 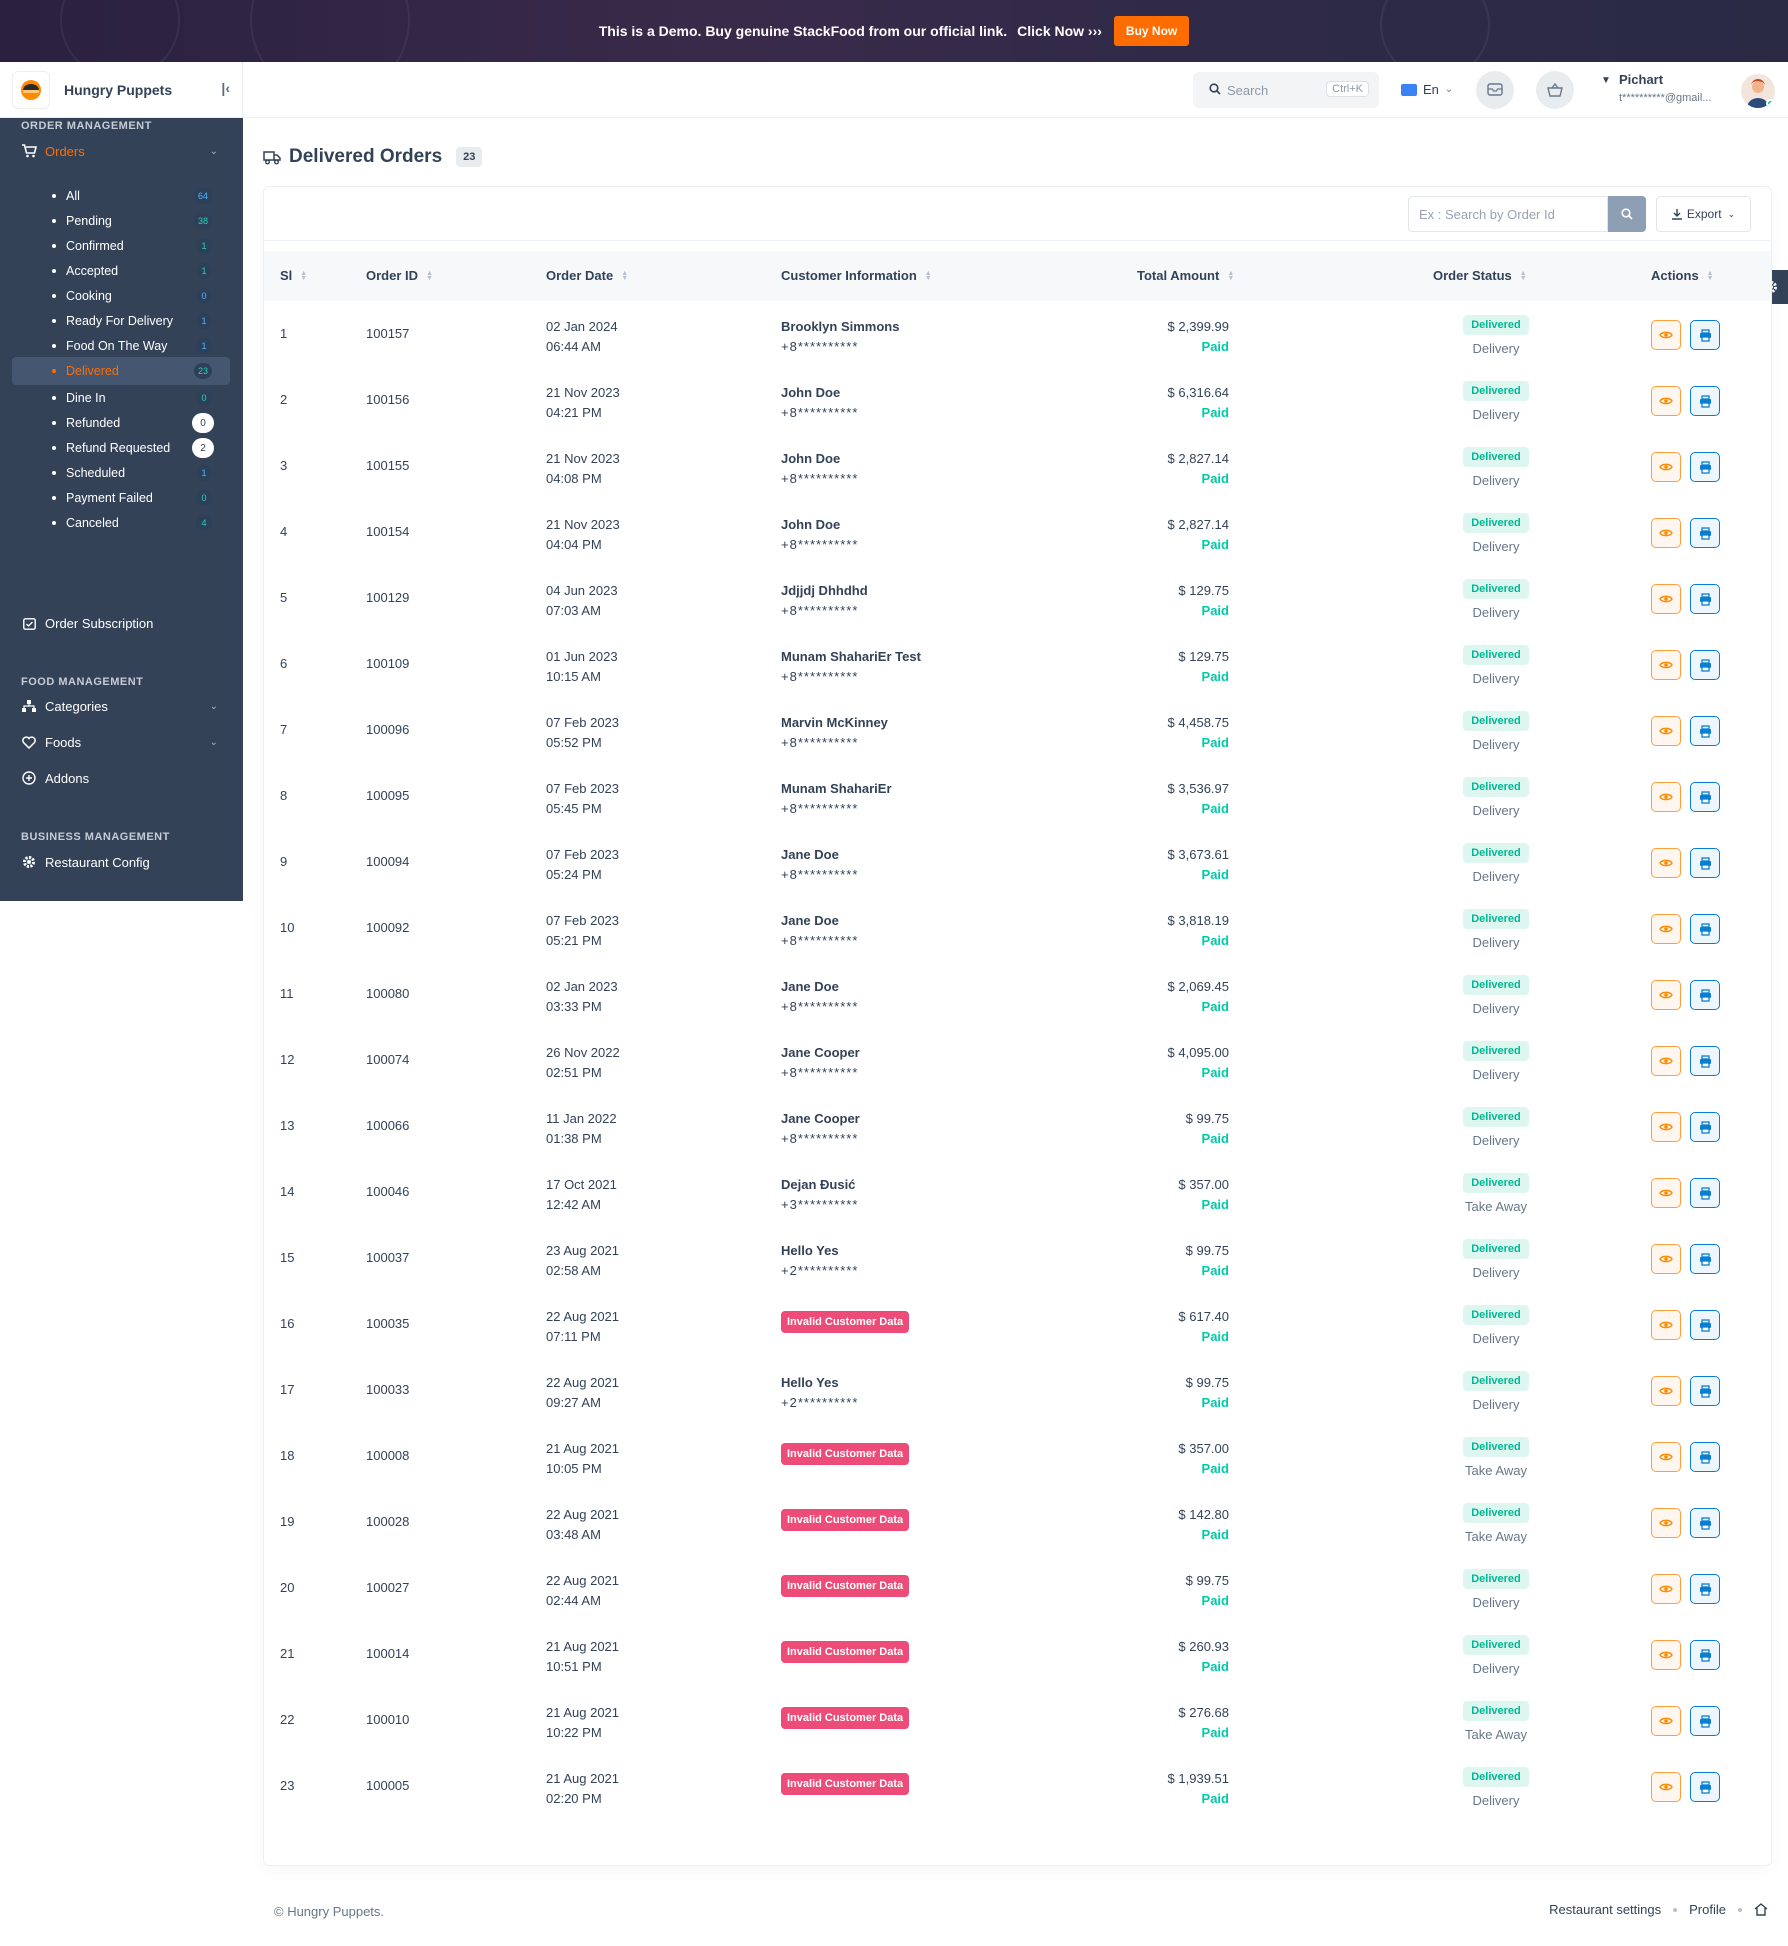 What do you see at coordinates (225, 88) in the screenshot?
I see `collapse-sidebar-icon: |‹` at bounding box center [225, 88].